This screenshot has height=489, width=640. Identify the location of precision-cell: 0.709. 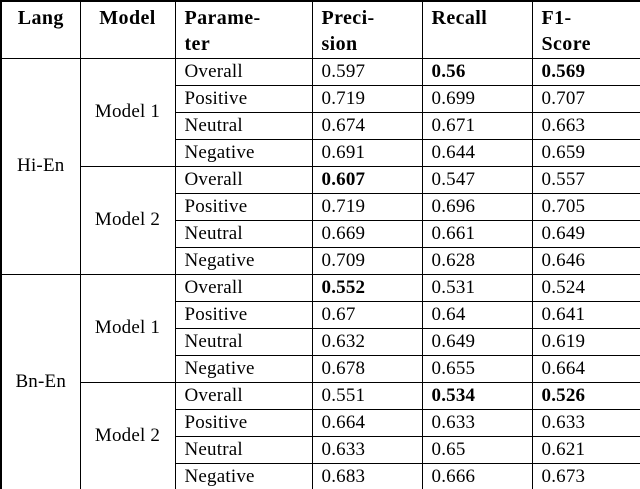
(367, 260).